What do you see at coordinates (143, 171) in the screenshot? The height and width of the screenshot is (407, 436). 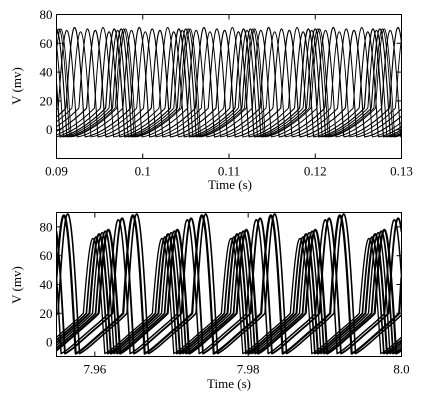 I see `x-tick-label: 0.1` at bounding box center [143, 171].